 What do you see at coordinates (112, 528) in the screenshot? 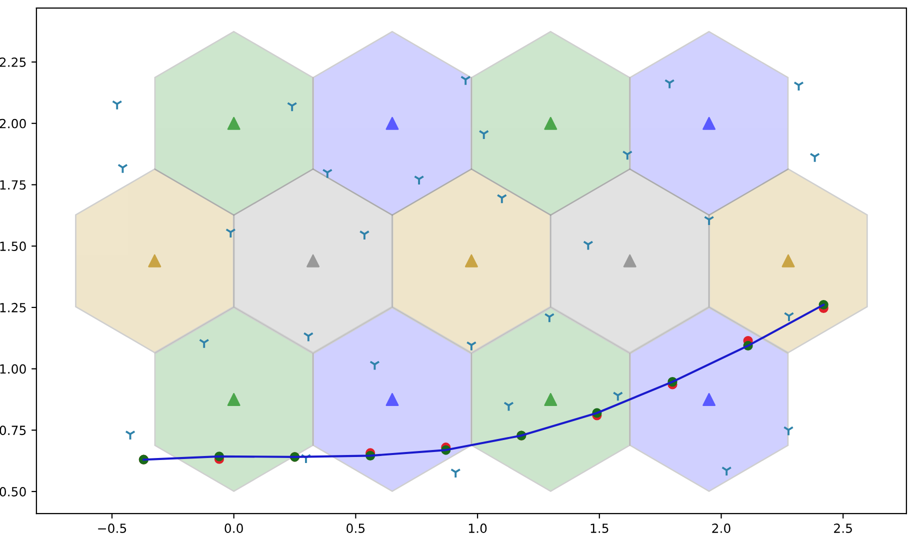
I see `x-tick-label: −0.5` at bounding box center [112, 528].